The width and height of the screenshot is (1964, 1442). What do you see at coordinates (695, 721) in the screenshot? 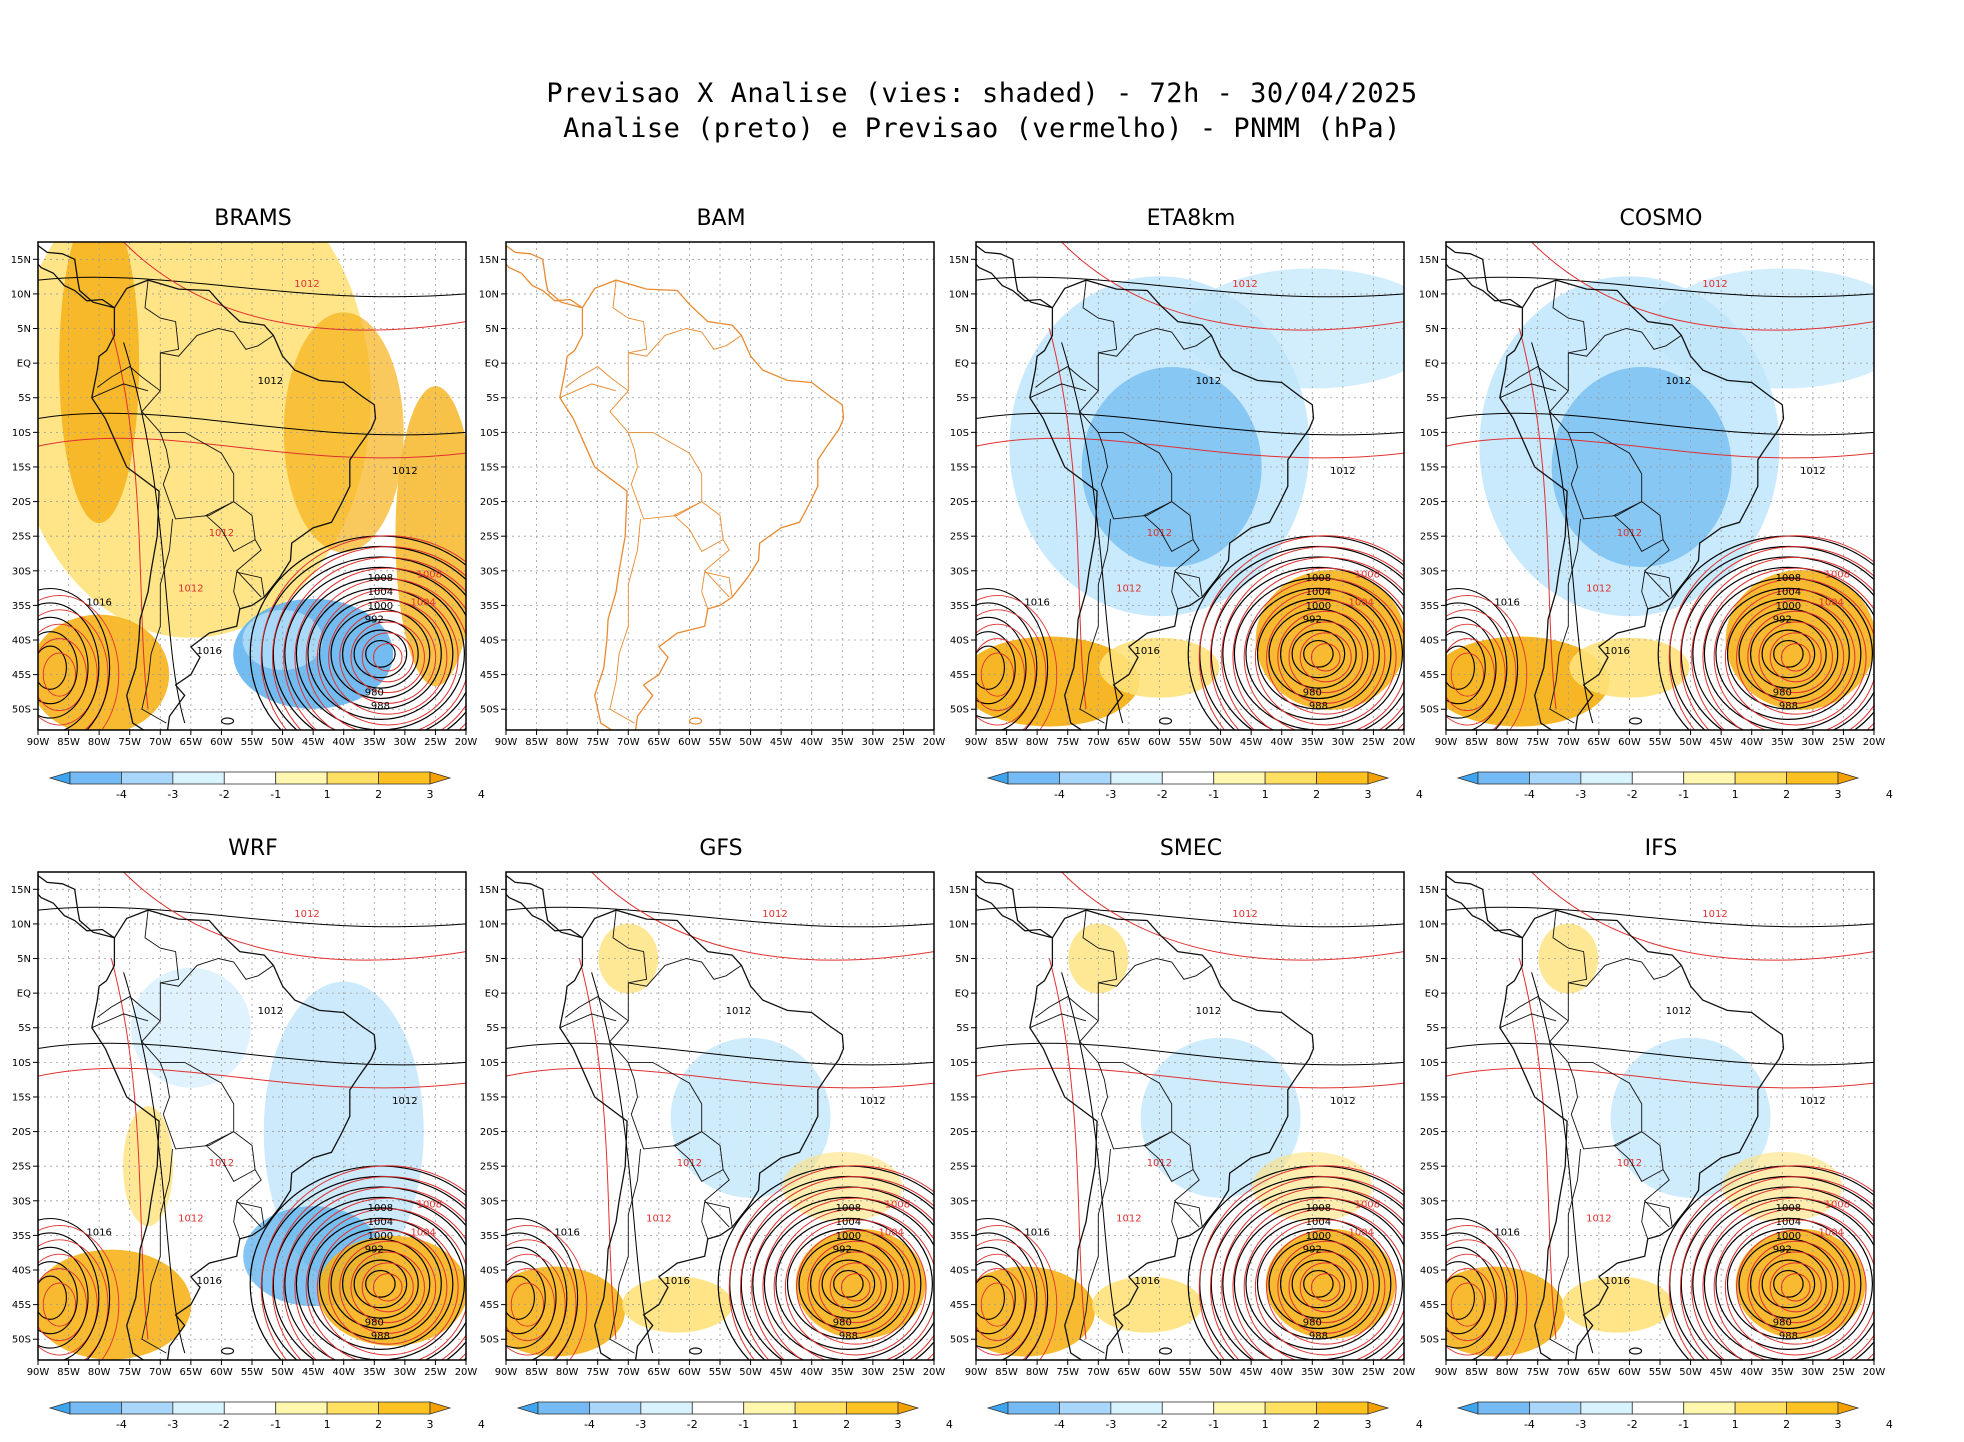
I see `falkland-islands` at bounding box center [695, 721].